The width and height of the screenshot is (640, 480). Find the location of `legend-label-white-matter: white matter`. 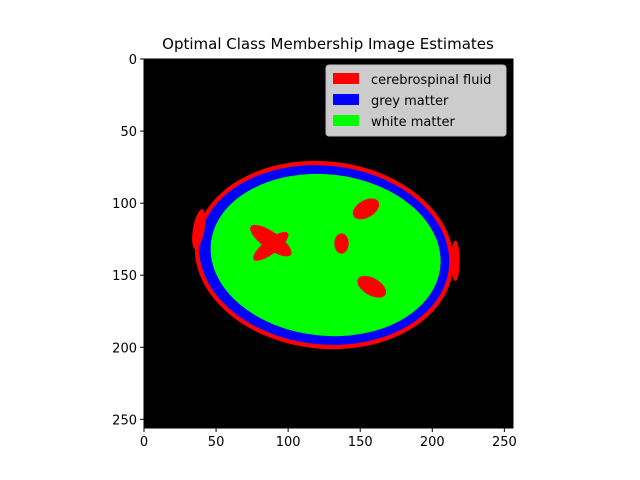

legend-label-white-matter: white matter is located at coordinates (413, 122).